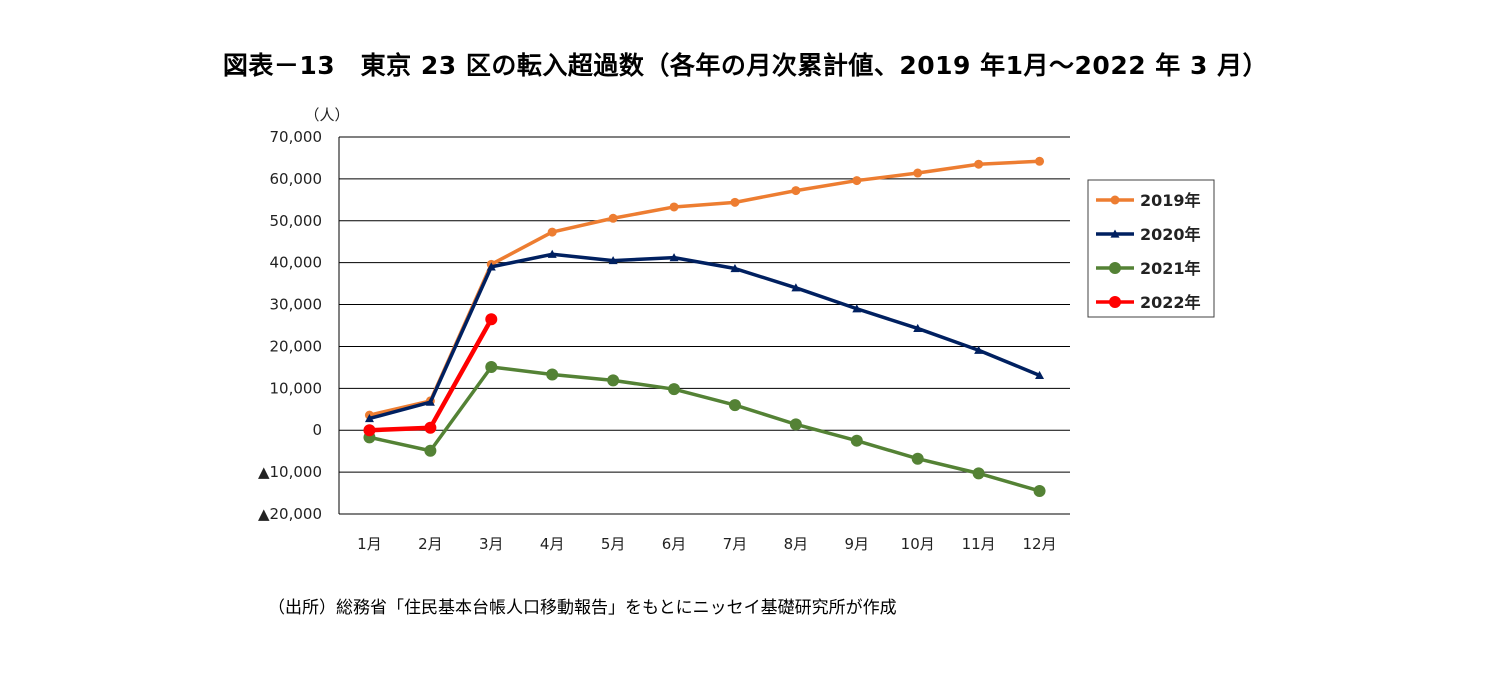 The width and height of the screenshot is (1491, 673). Describe the element at coordinates (918, 544) in the screenshot. I see `x-tick-label: 10月` at that location.